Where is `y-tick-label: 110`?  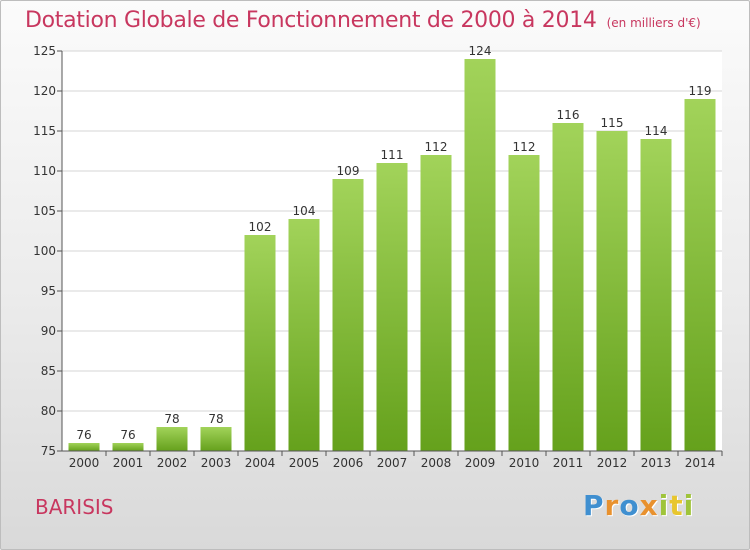
y-tick-label: 110 is located at coordinates (44, 171).